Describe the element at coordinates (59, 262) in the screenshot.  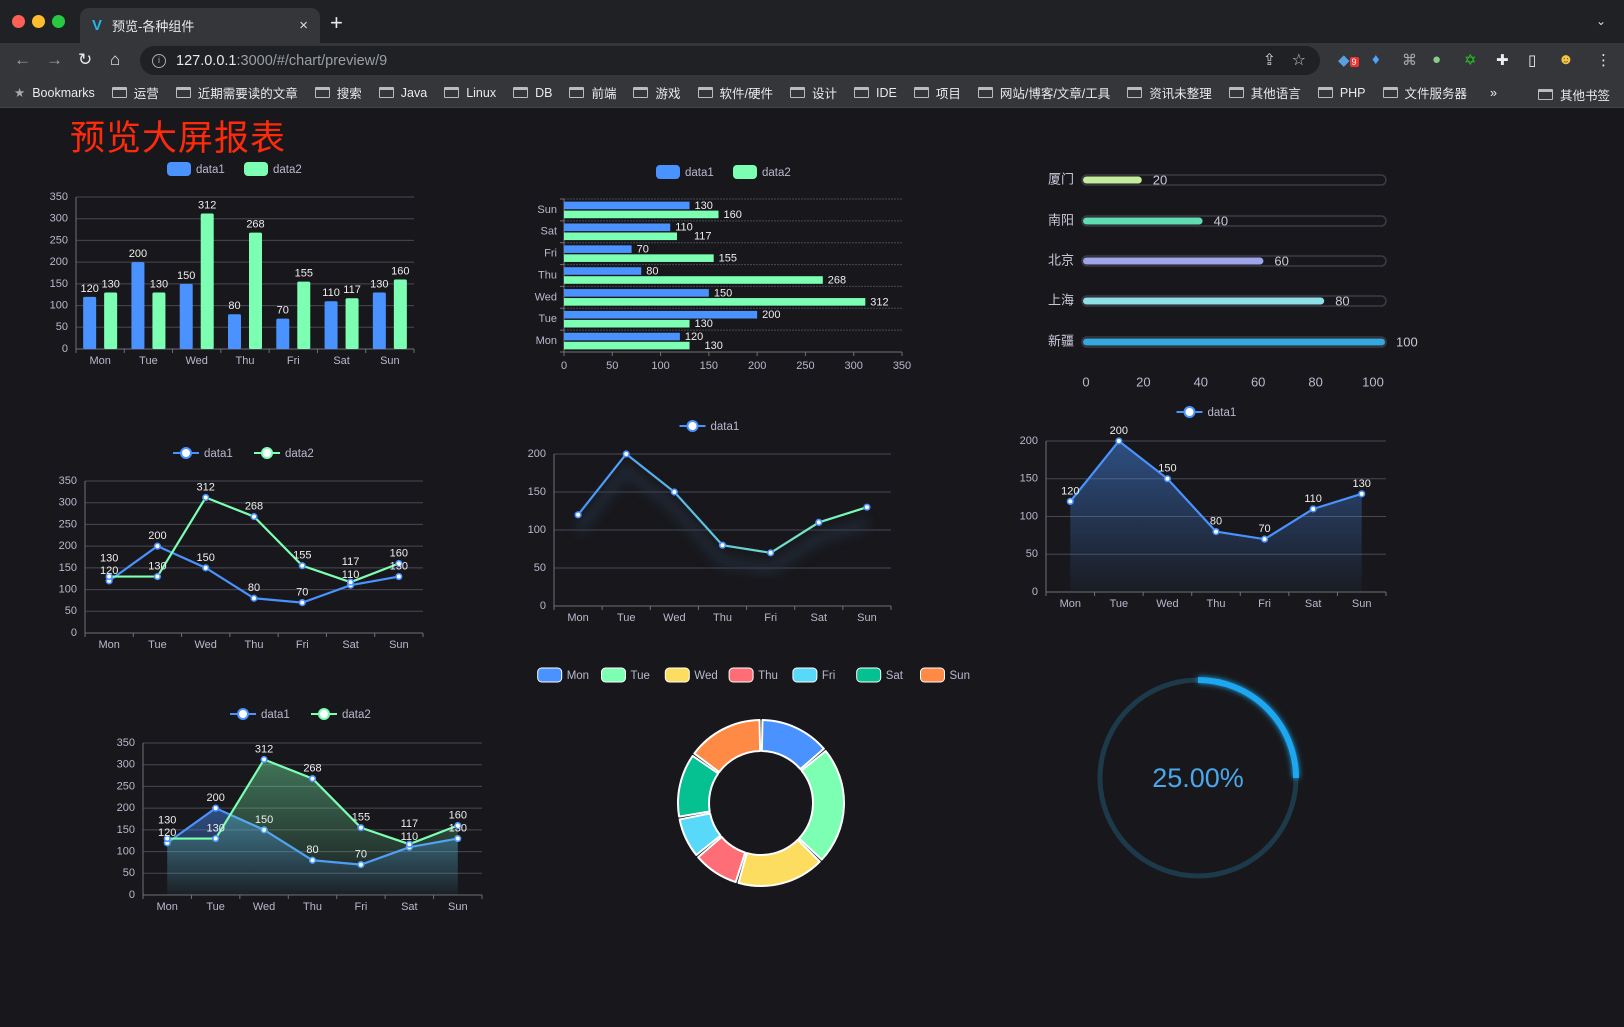
I see `y-tick-label: 200` at that location.